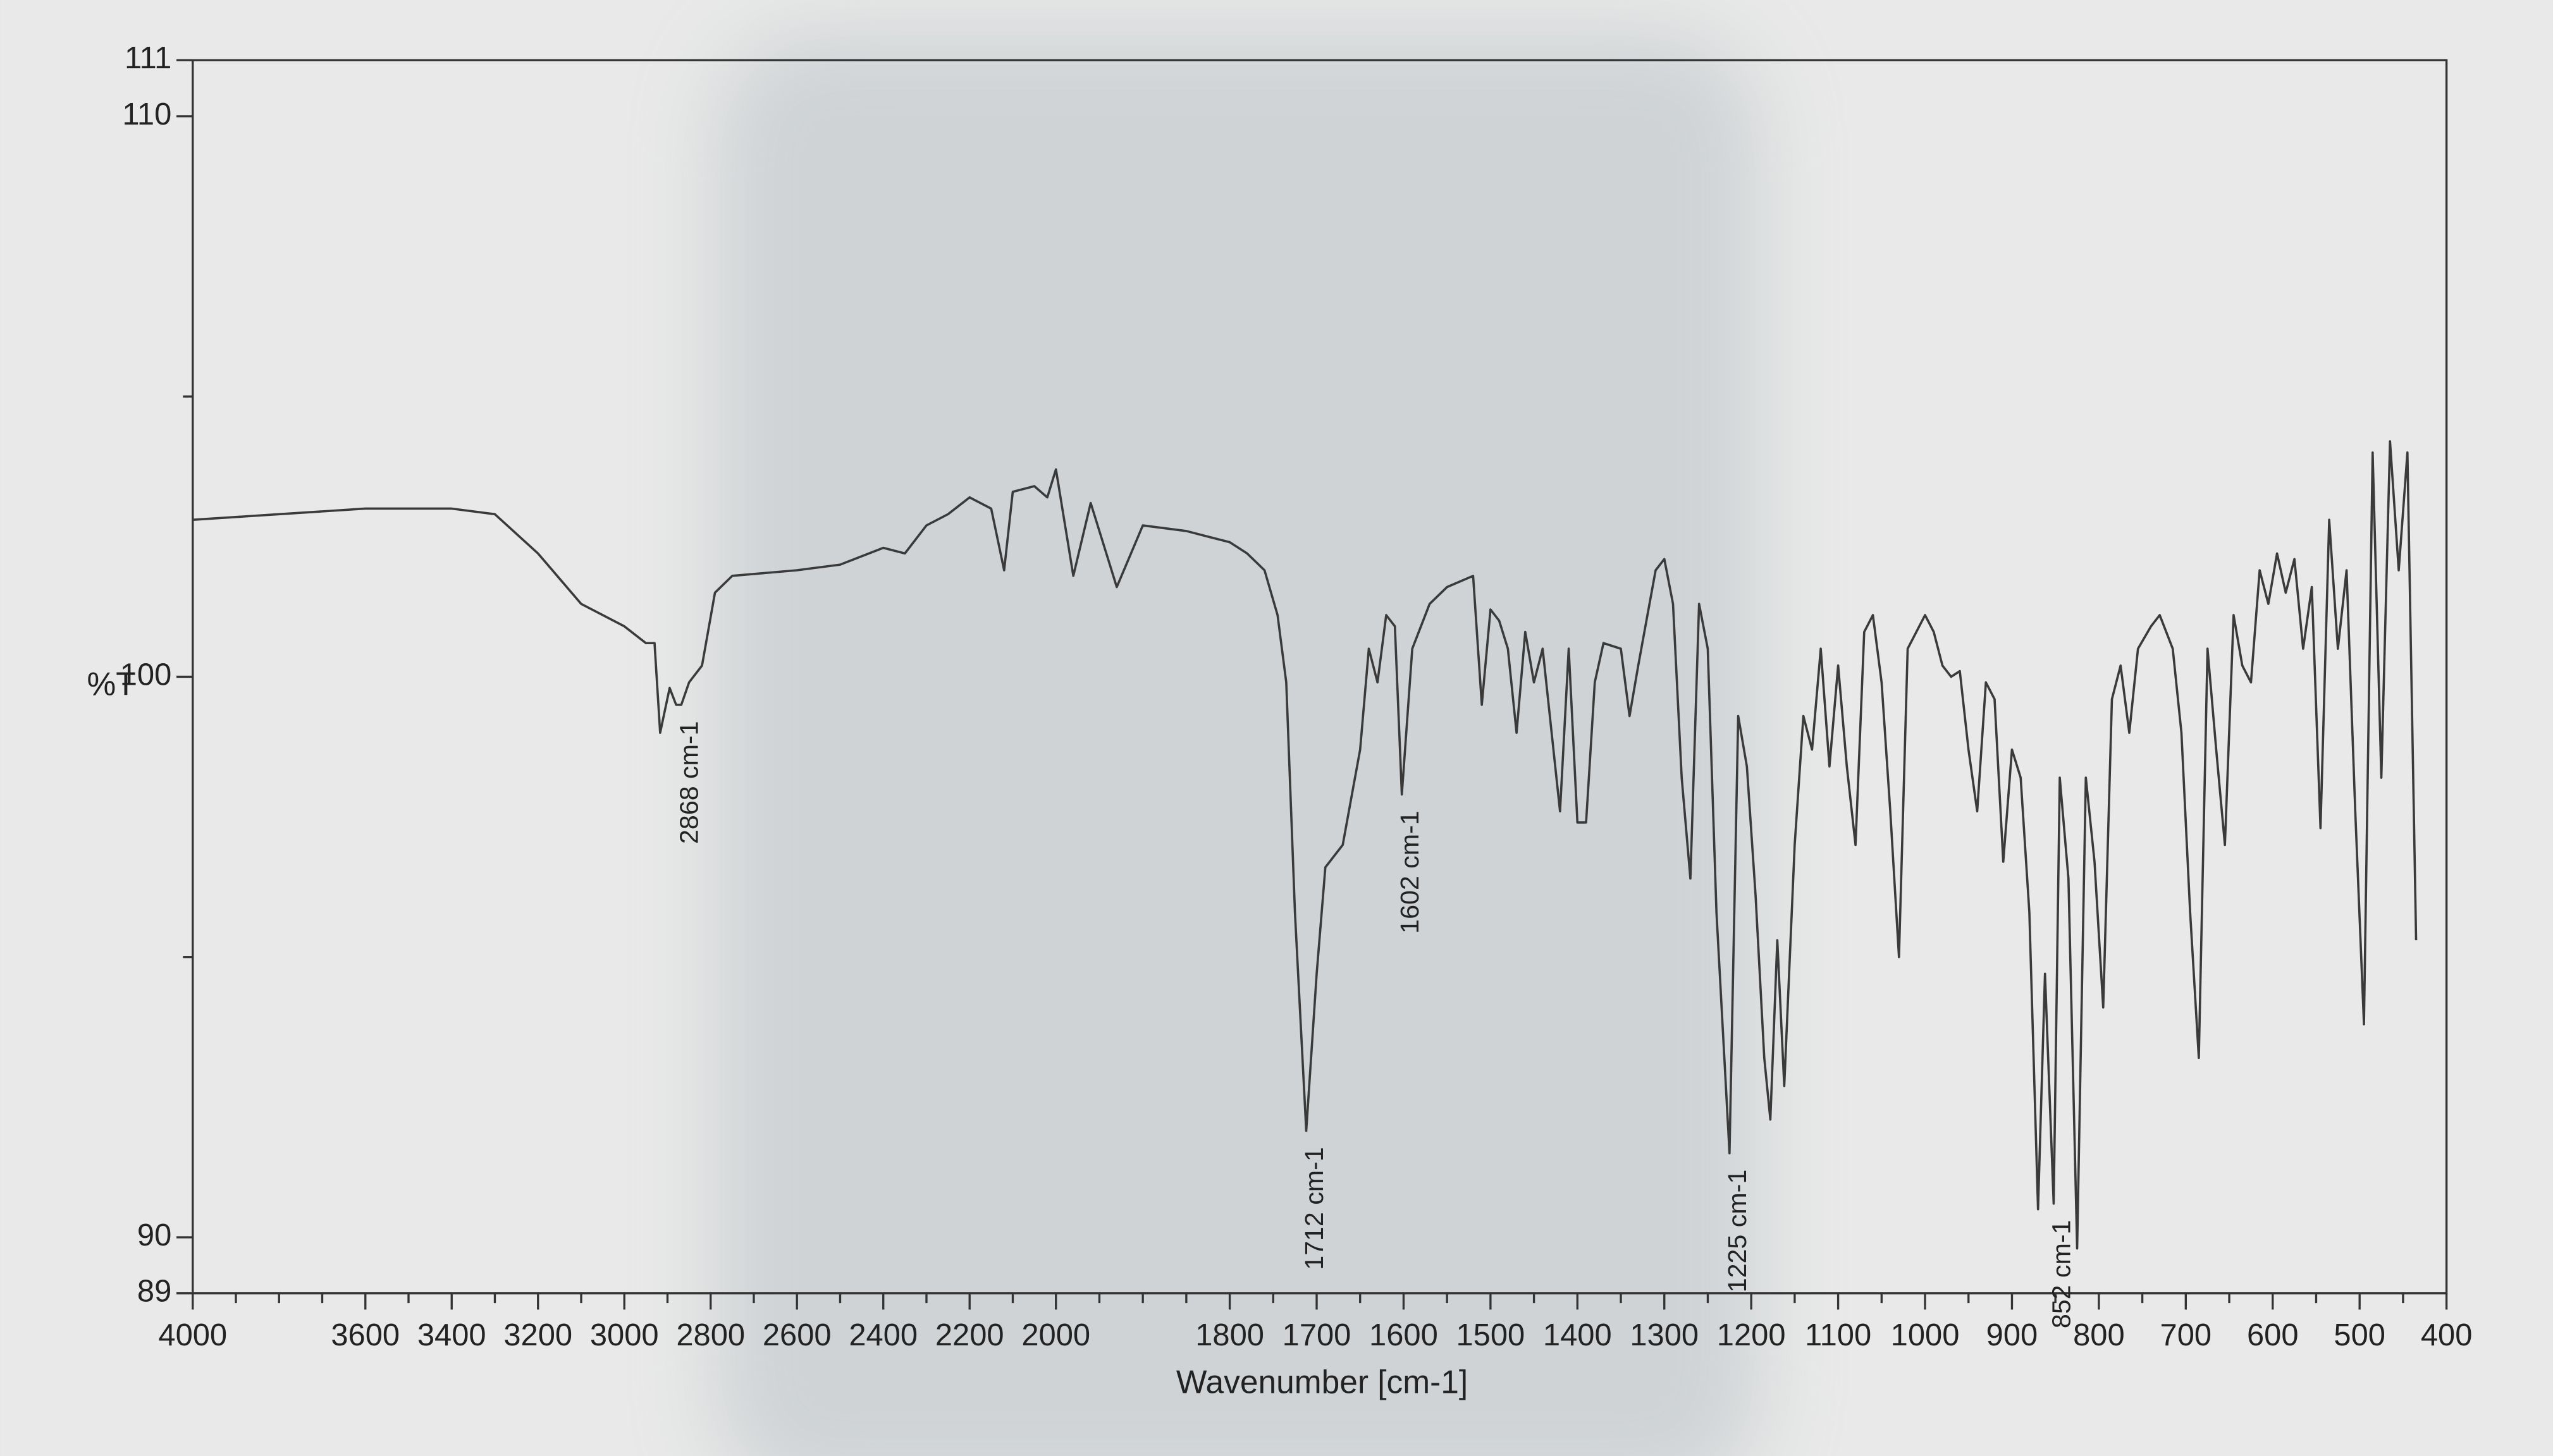 Image resolution: width=2553 pixels, height=1456 pixels. What do you see at coordinates (154, 1292) in the screenshot?
I see `y-tick-label: 89` at bounding box center [154, 1292].